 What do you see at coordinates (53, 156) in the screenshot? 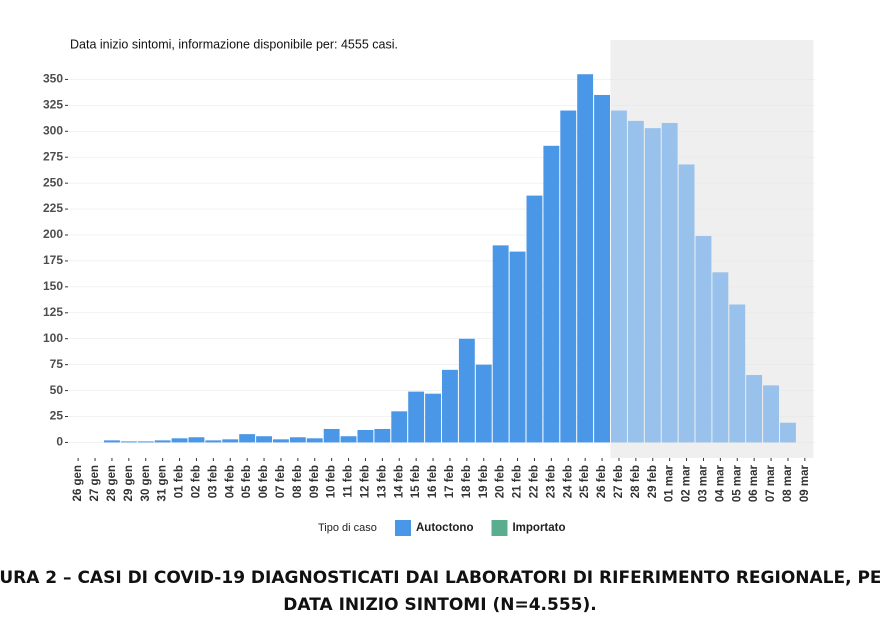
I see `y-tick-label: 275` at bounding box center [53, 156].